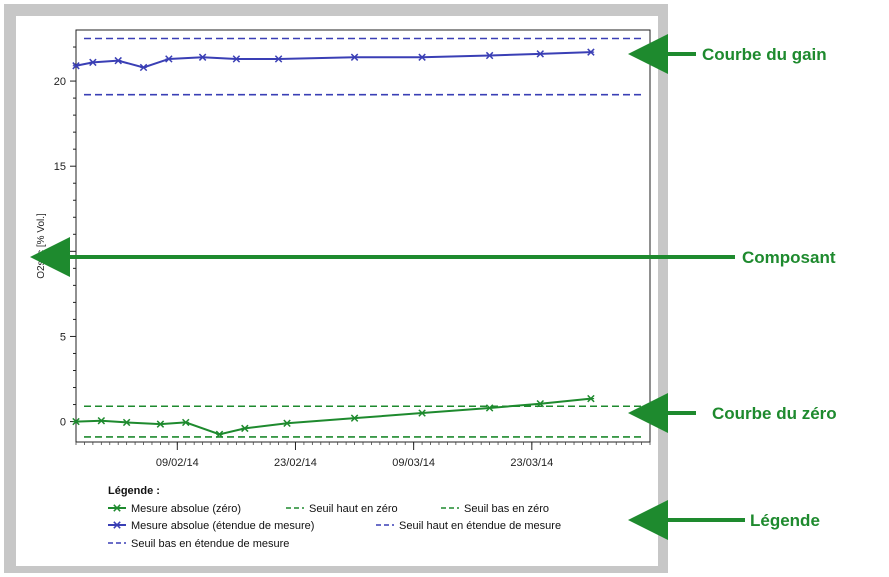 Image resolution: width=889 pixels, height=577 pixels. What do you see at coordinates (785, 520) in the screenshot?
I see `callout-legend-label: Légende` at bounding box center [785, 520].